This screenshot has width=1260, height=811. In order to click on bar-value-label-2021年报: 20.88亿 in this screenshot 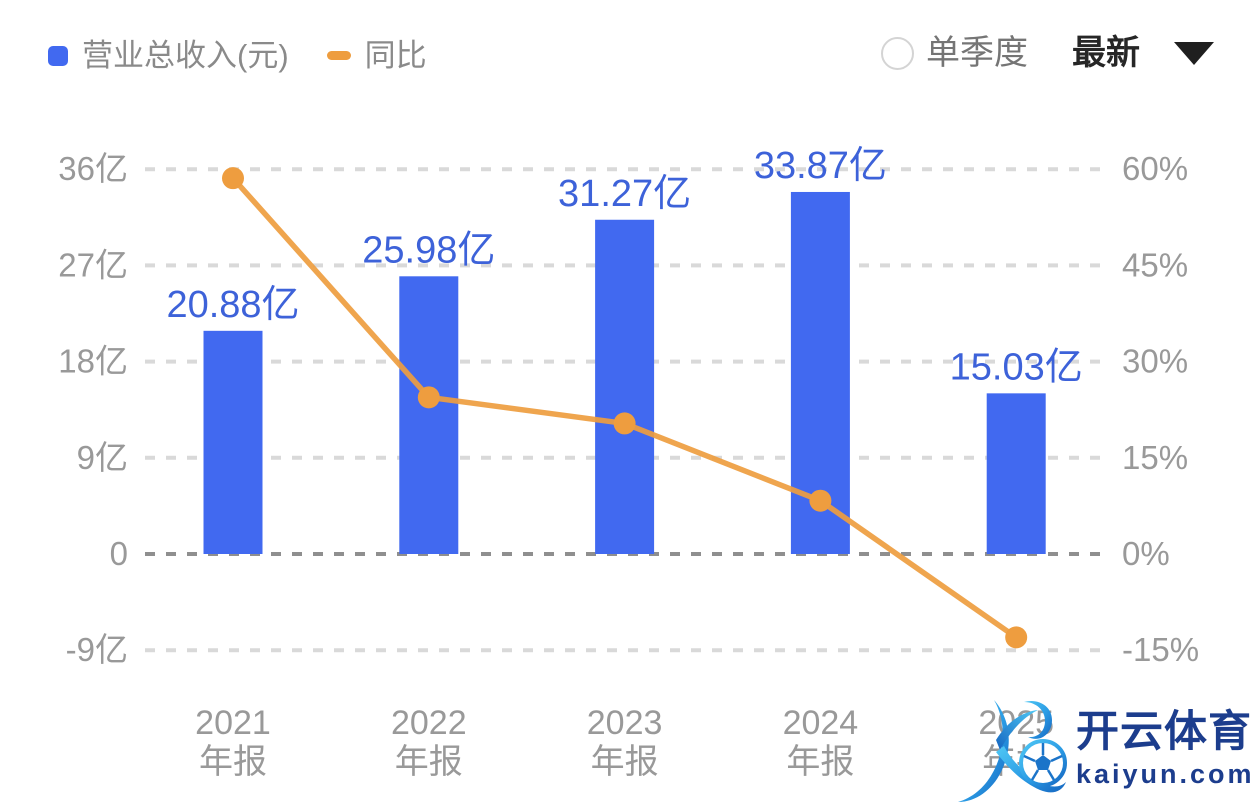, I will do `click(232, 305)`.